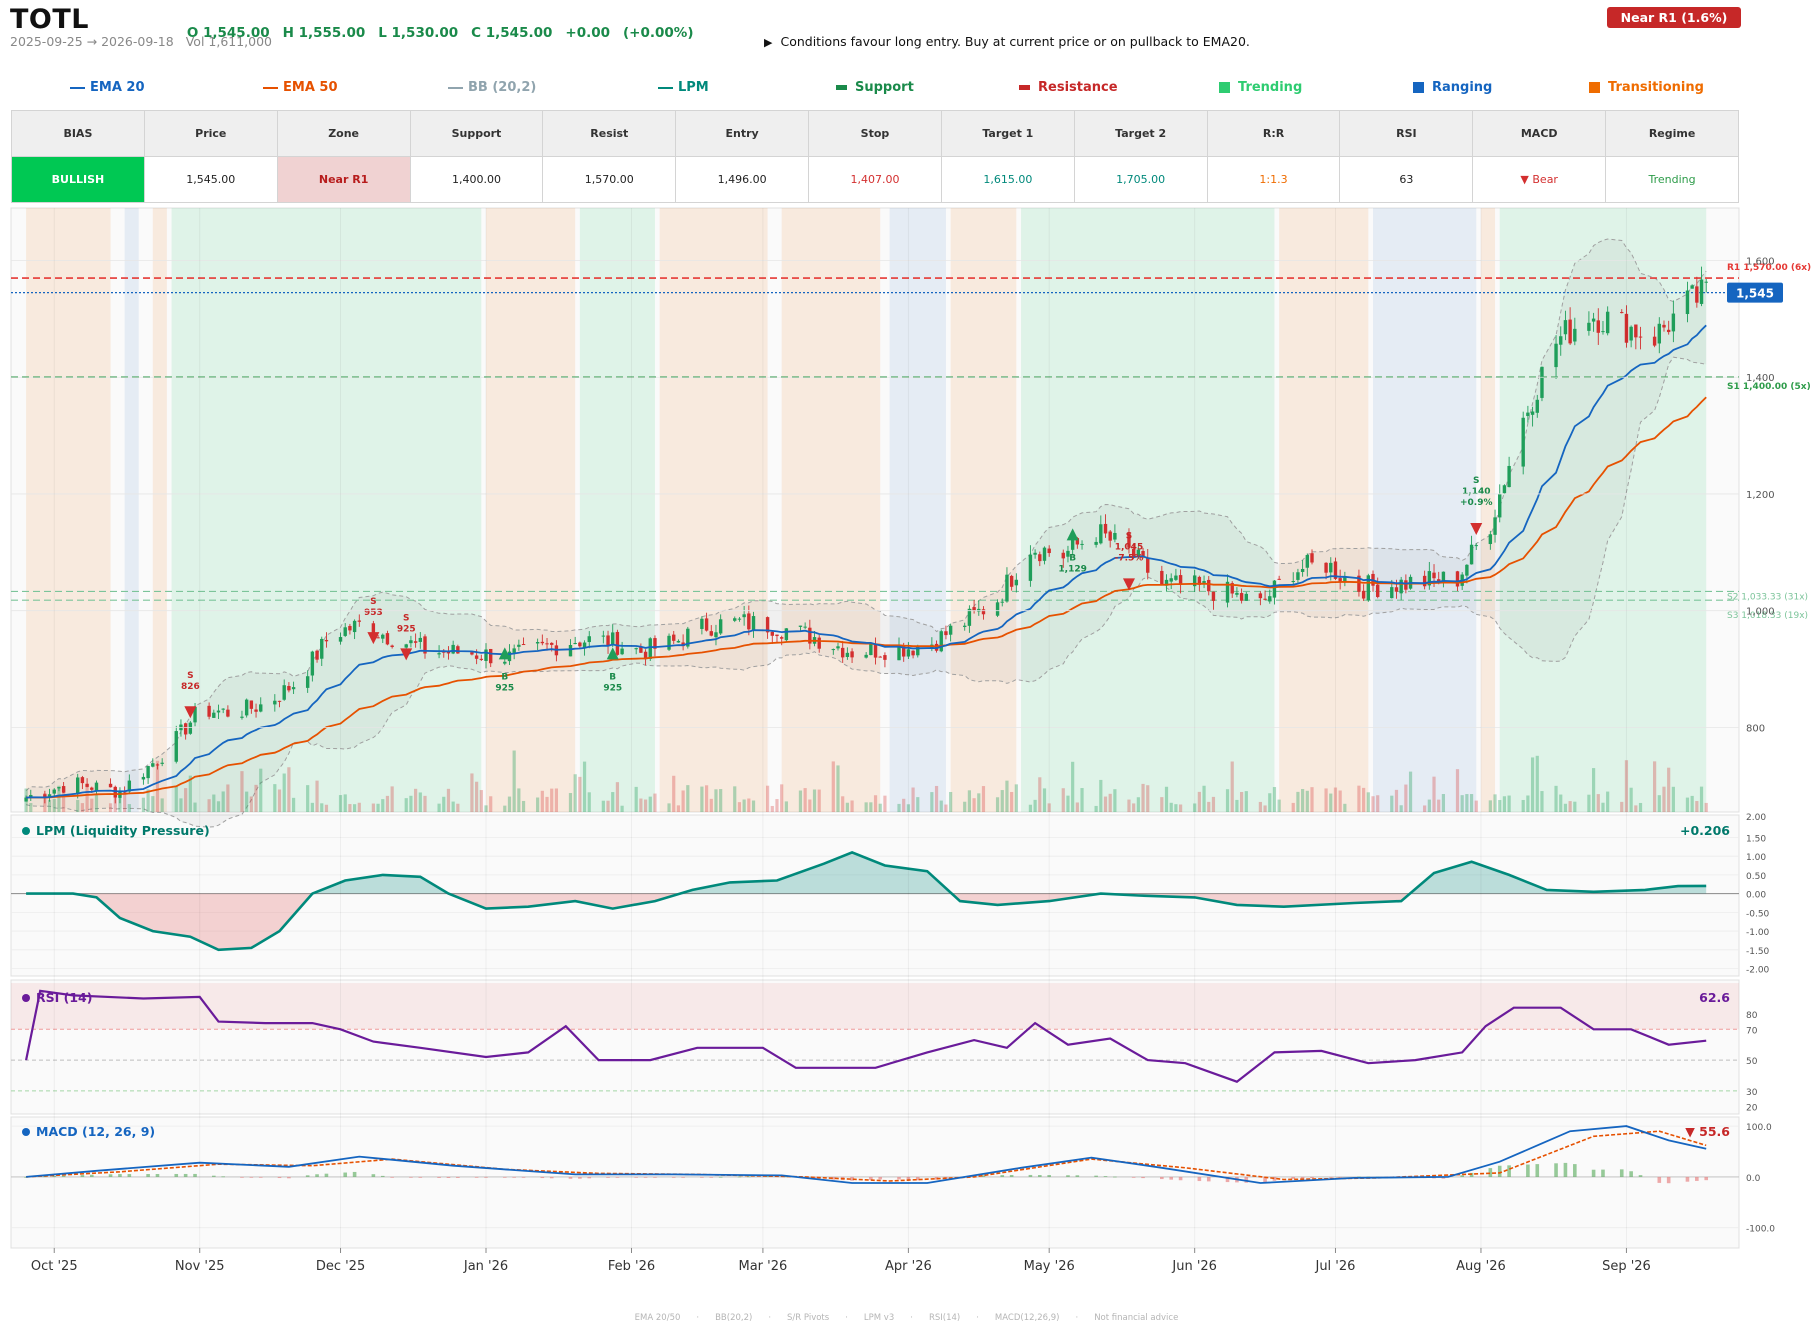 The height and width of the screenshot is (1330, 1813). What do you see at coordinates (866, 1154) in the screenshot?
I see `macd-line` at bounding box center [866, 1154].